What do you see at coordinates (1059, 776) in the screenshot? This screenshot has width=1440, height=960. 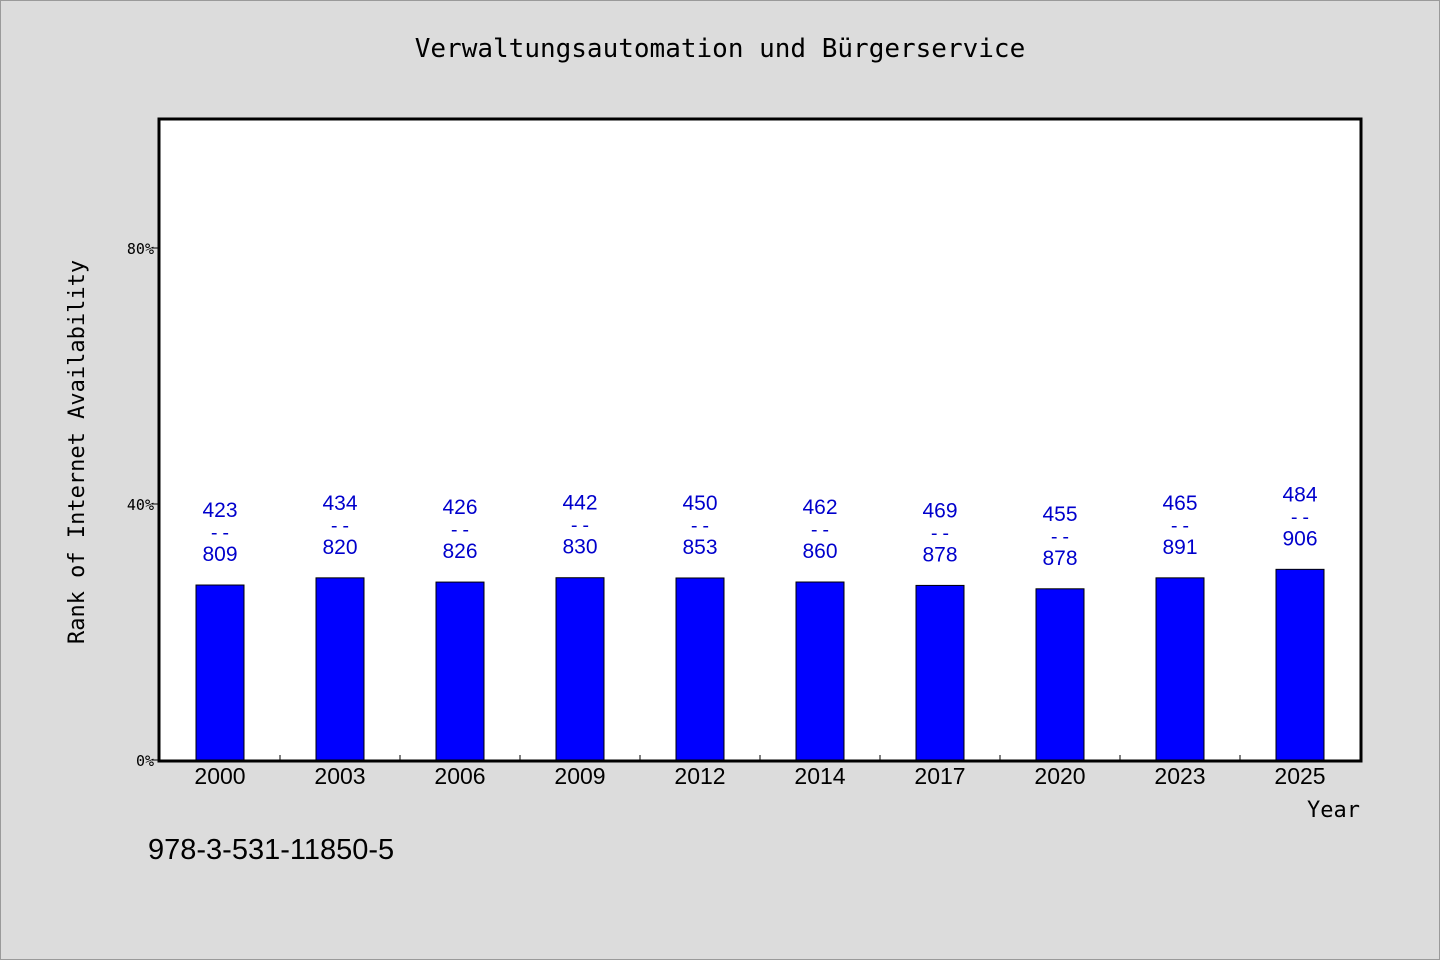 I see `x-tick-label: 2020` at bounding box center [1059, 776].